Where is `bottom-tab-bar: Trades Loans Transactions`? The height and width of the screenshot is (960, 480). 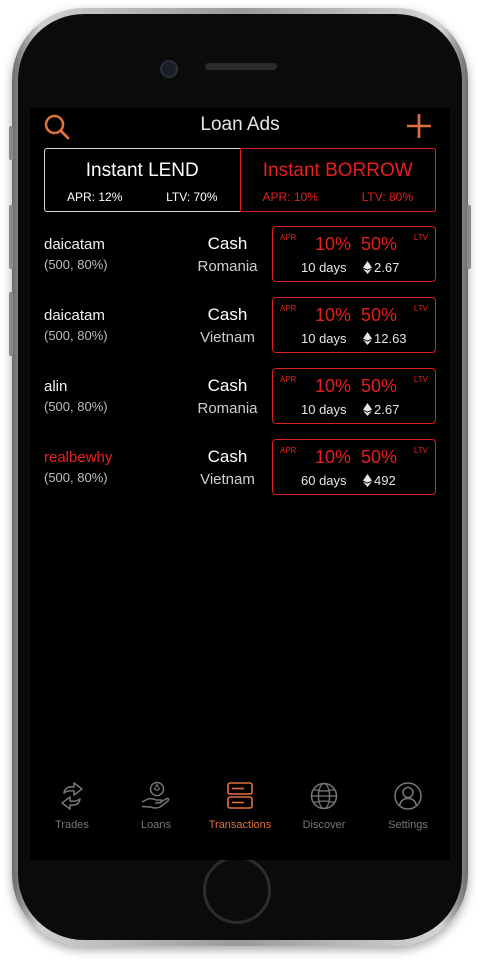
bottom-tab-bar: Trades Loans Transactions is located at coordinates (240, 806).